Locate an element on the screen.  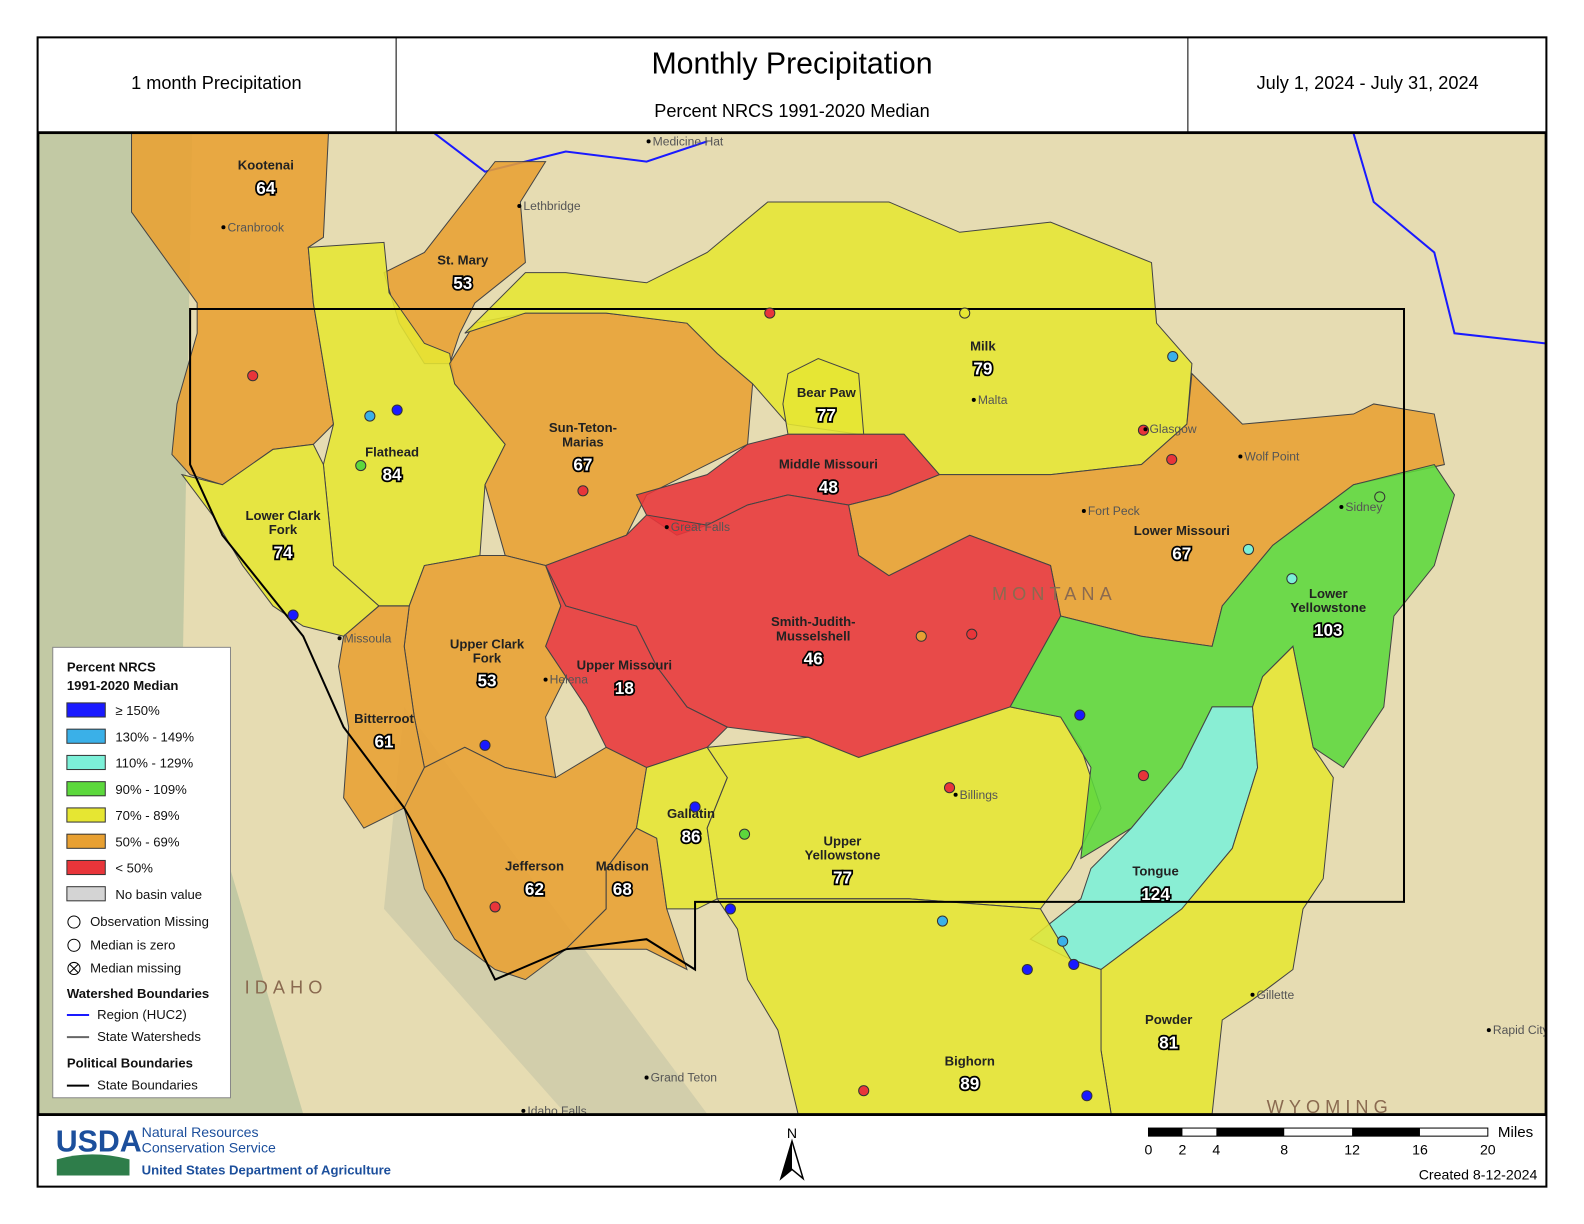
north-label: N is located at coordinates (792, 1133).